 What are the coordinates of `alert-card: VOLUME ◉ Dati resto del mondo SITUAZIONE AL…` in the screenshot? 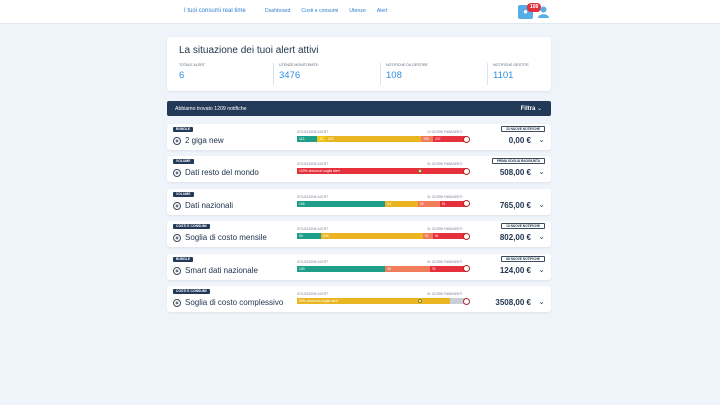 It's located at (359, 169).